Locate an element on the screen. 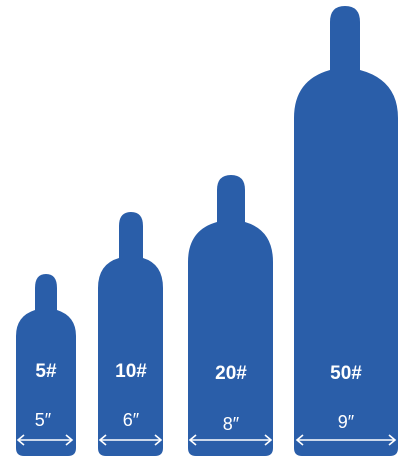 The width and height of the screenshot is (400, 476). cylinder-10lb-size-label: 10# is located at coordinates (131, 371).